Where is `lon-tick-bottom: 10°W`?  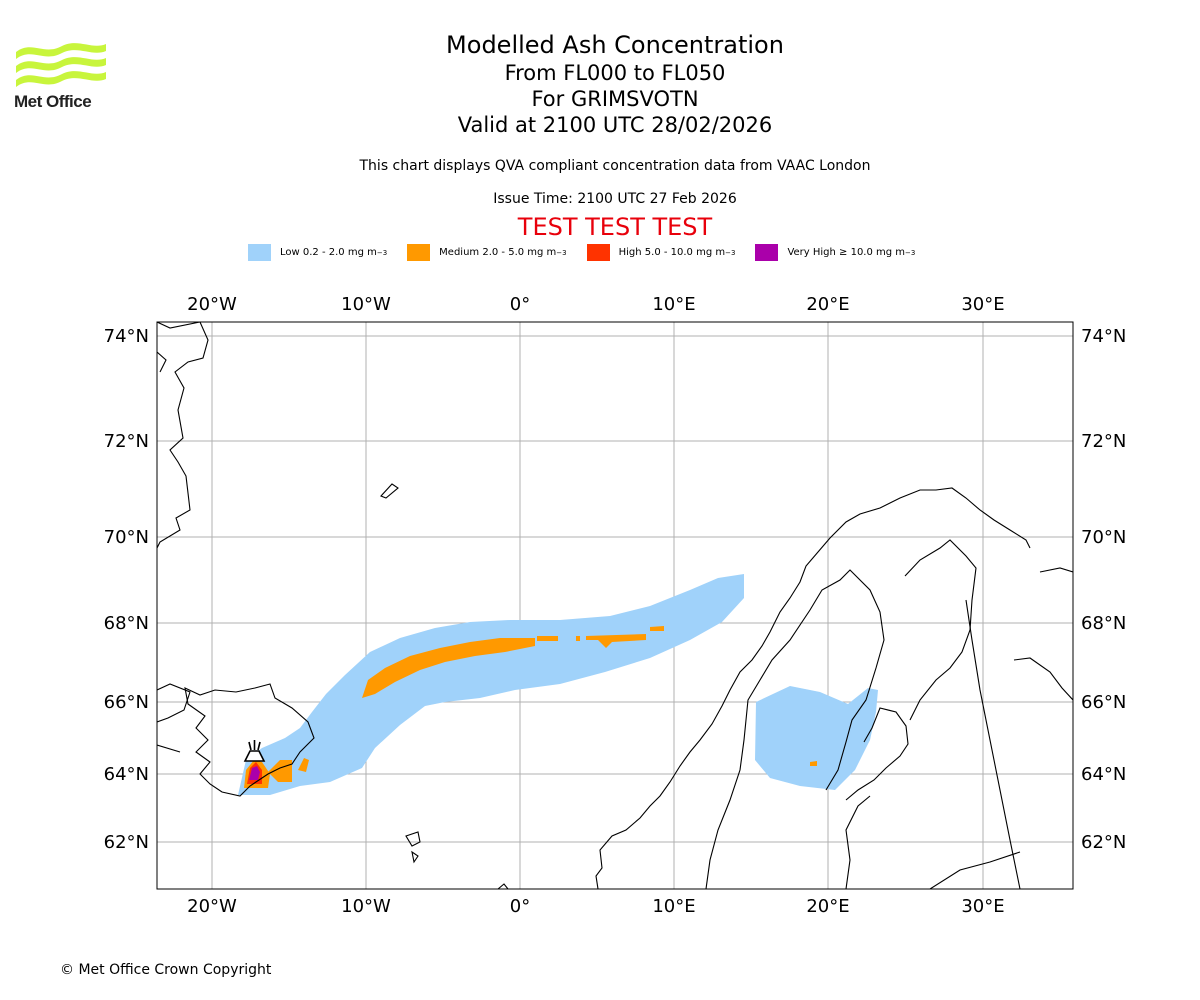
lon-tick-bottom: 10°W is located at coordinates (366, 906).